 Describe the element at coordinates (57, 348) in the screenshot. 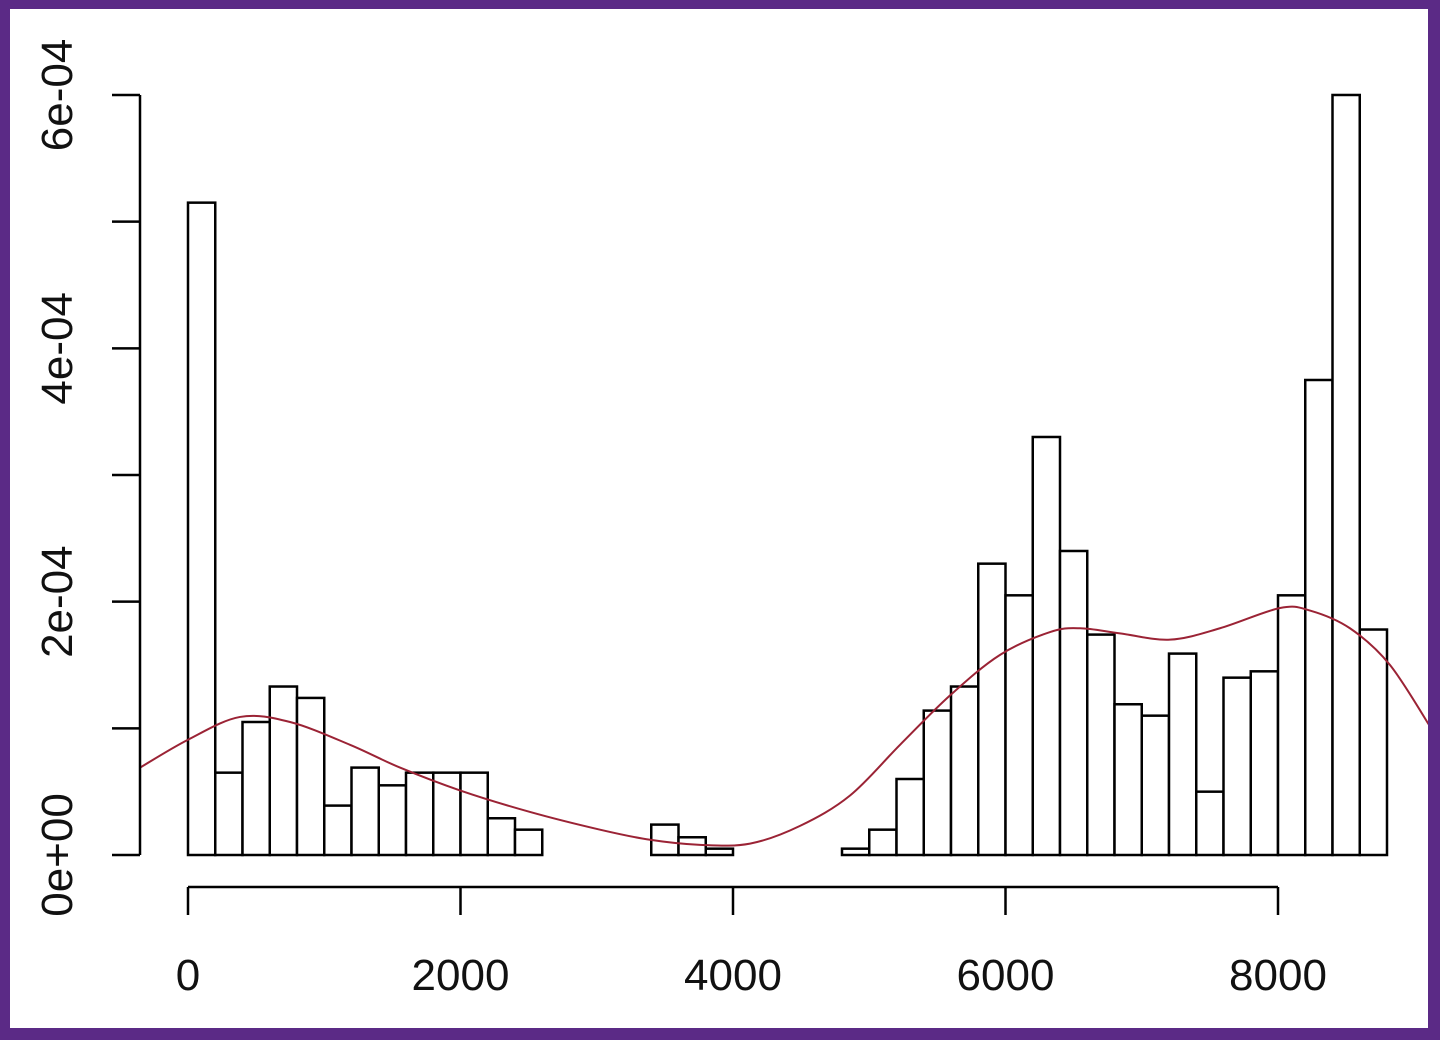

I see `y-tick-label: 4e-04` at that location.